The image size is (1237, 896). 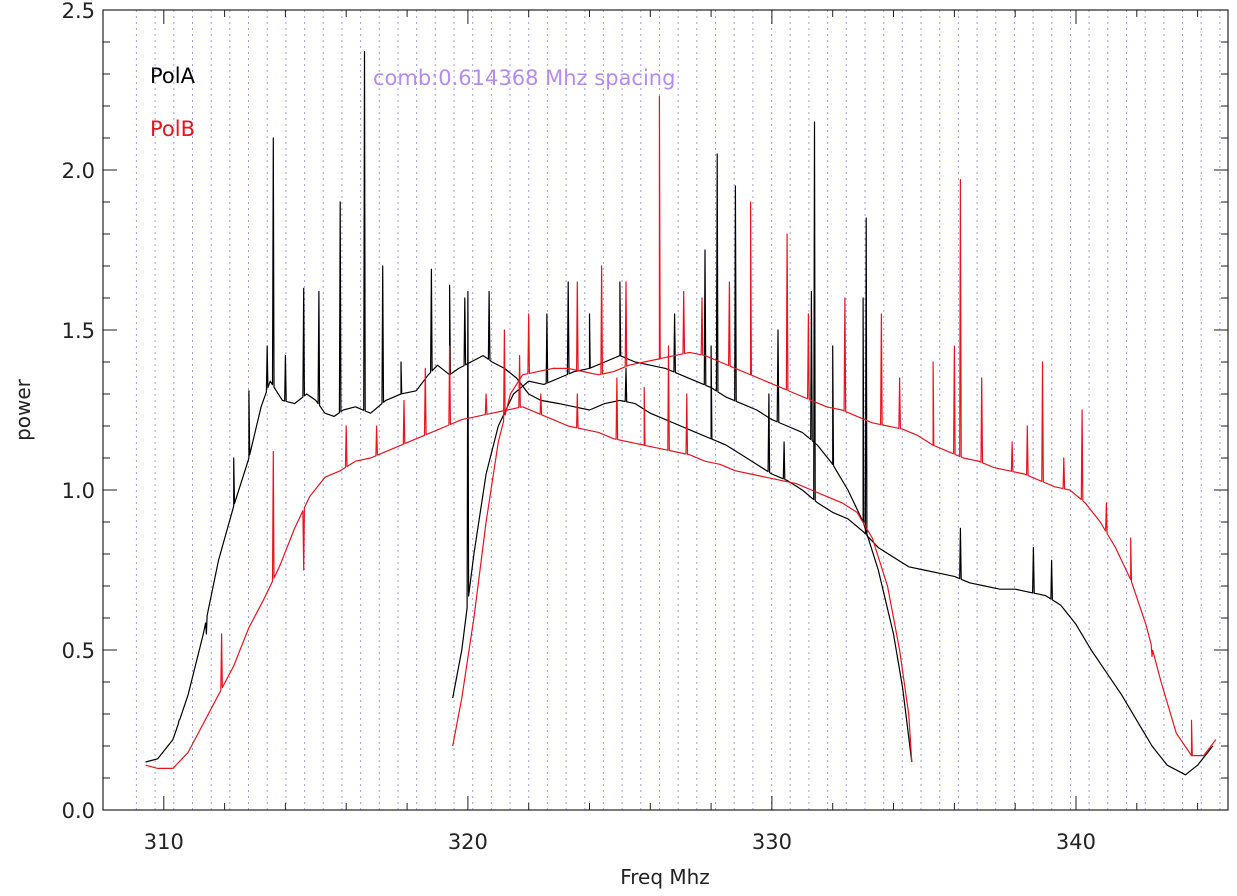 What do you see at coordinates (172, 129) in the screenshot?
I see `legend-label-polb: PolB` at bounding box center [172, 129].